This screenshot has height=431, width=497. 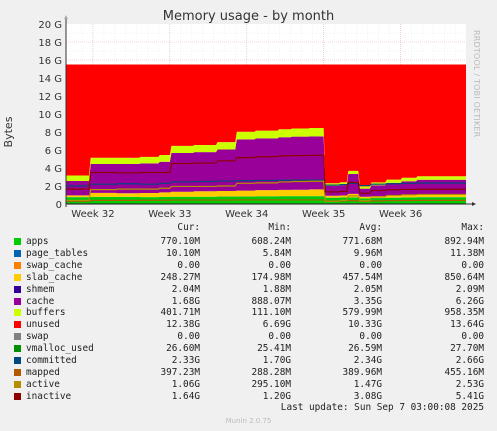 I want to click on legend-cur: 12.38G, so click(x=183, y=325).